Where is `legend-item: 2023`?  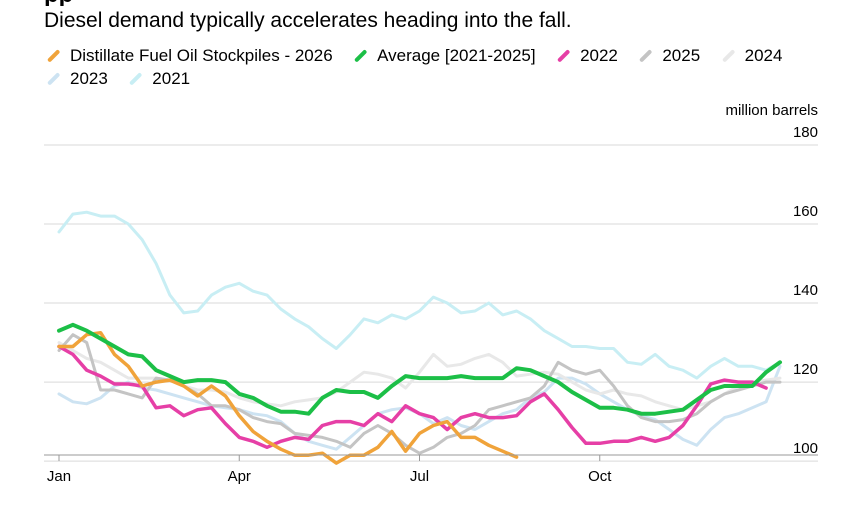 legend-item: 2023 is located at coordinates (76, 78).